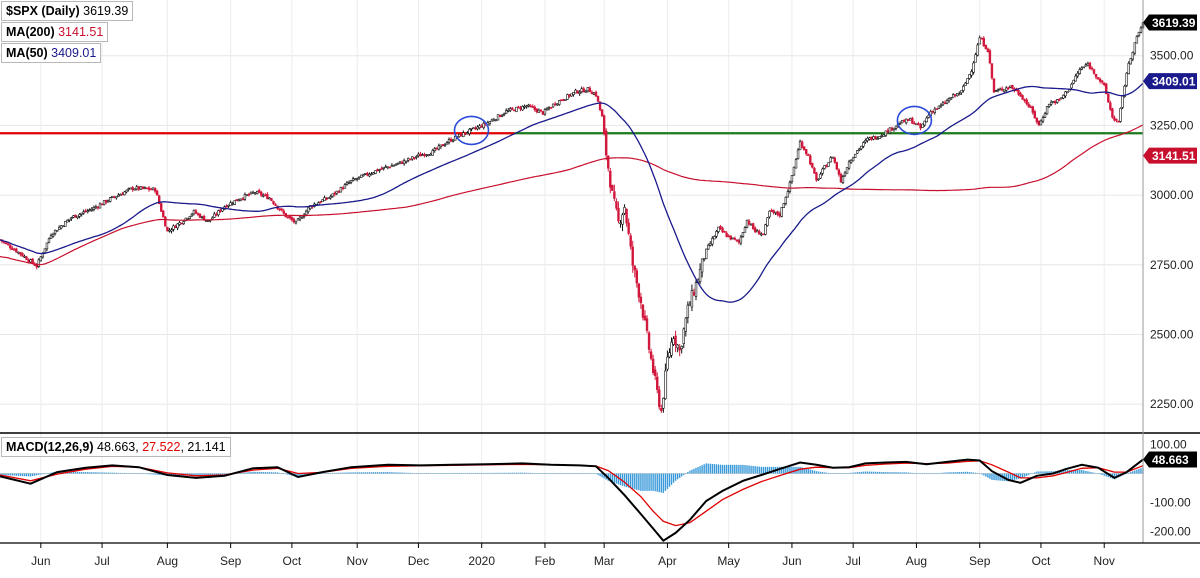  I want to click on legend-ma50-label: MA(50), so click(27, 53).